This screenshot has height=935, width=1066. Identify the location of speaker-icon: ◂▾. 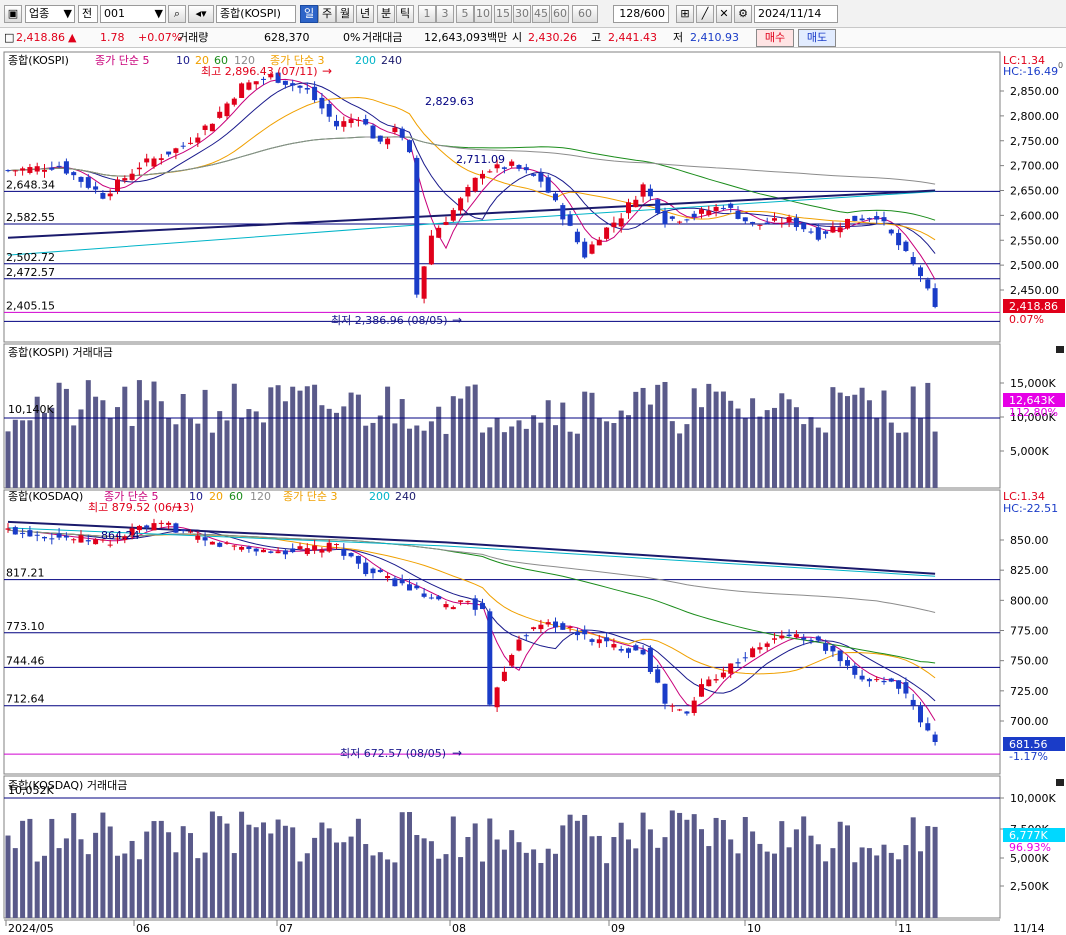
(201, 14).